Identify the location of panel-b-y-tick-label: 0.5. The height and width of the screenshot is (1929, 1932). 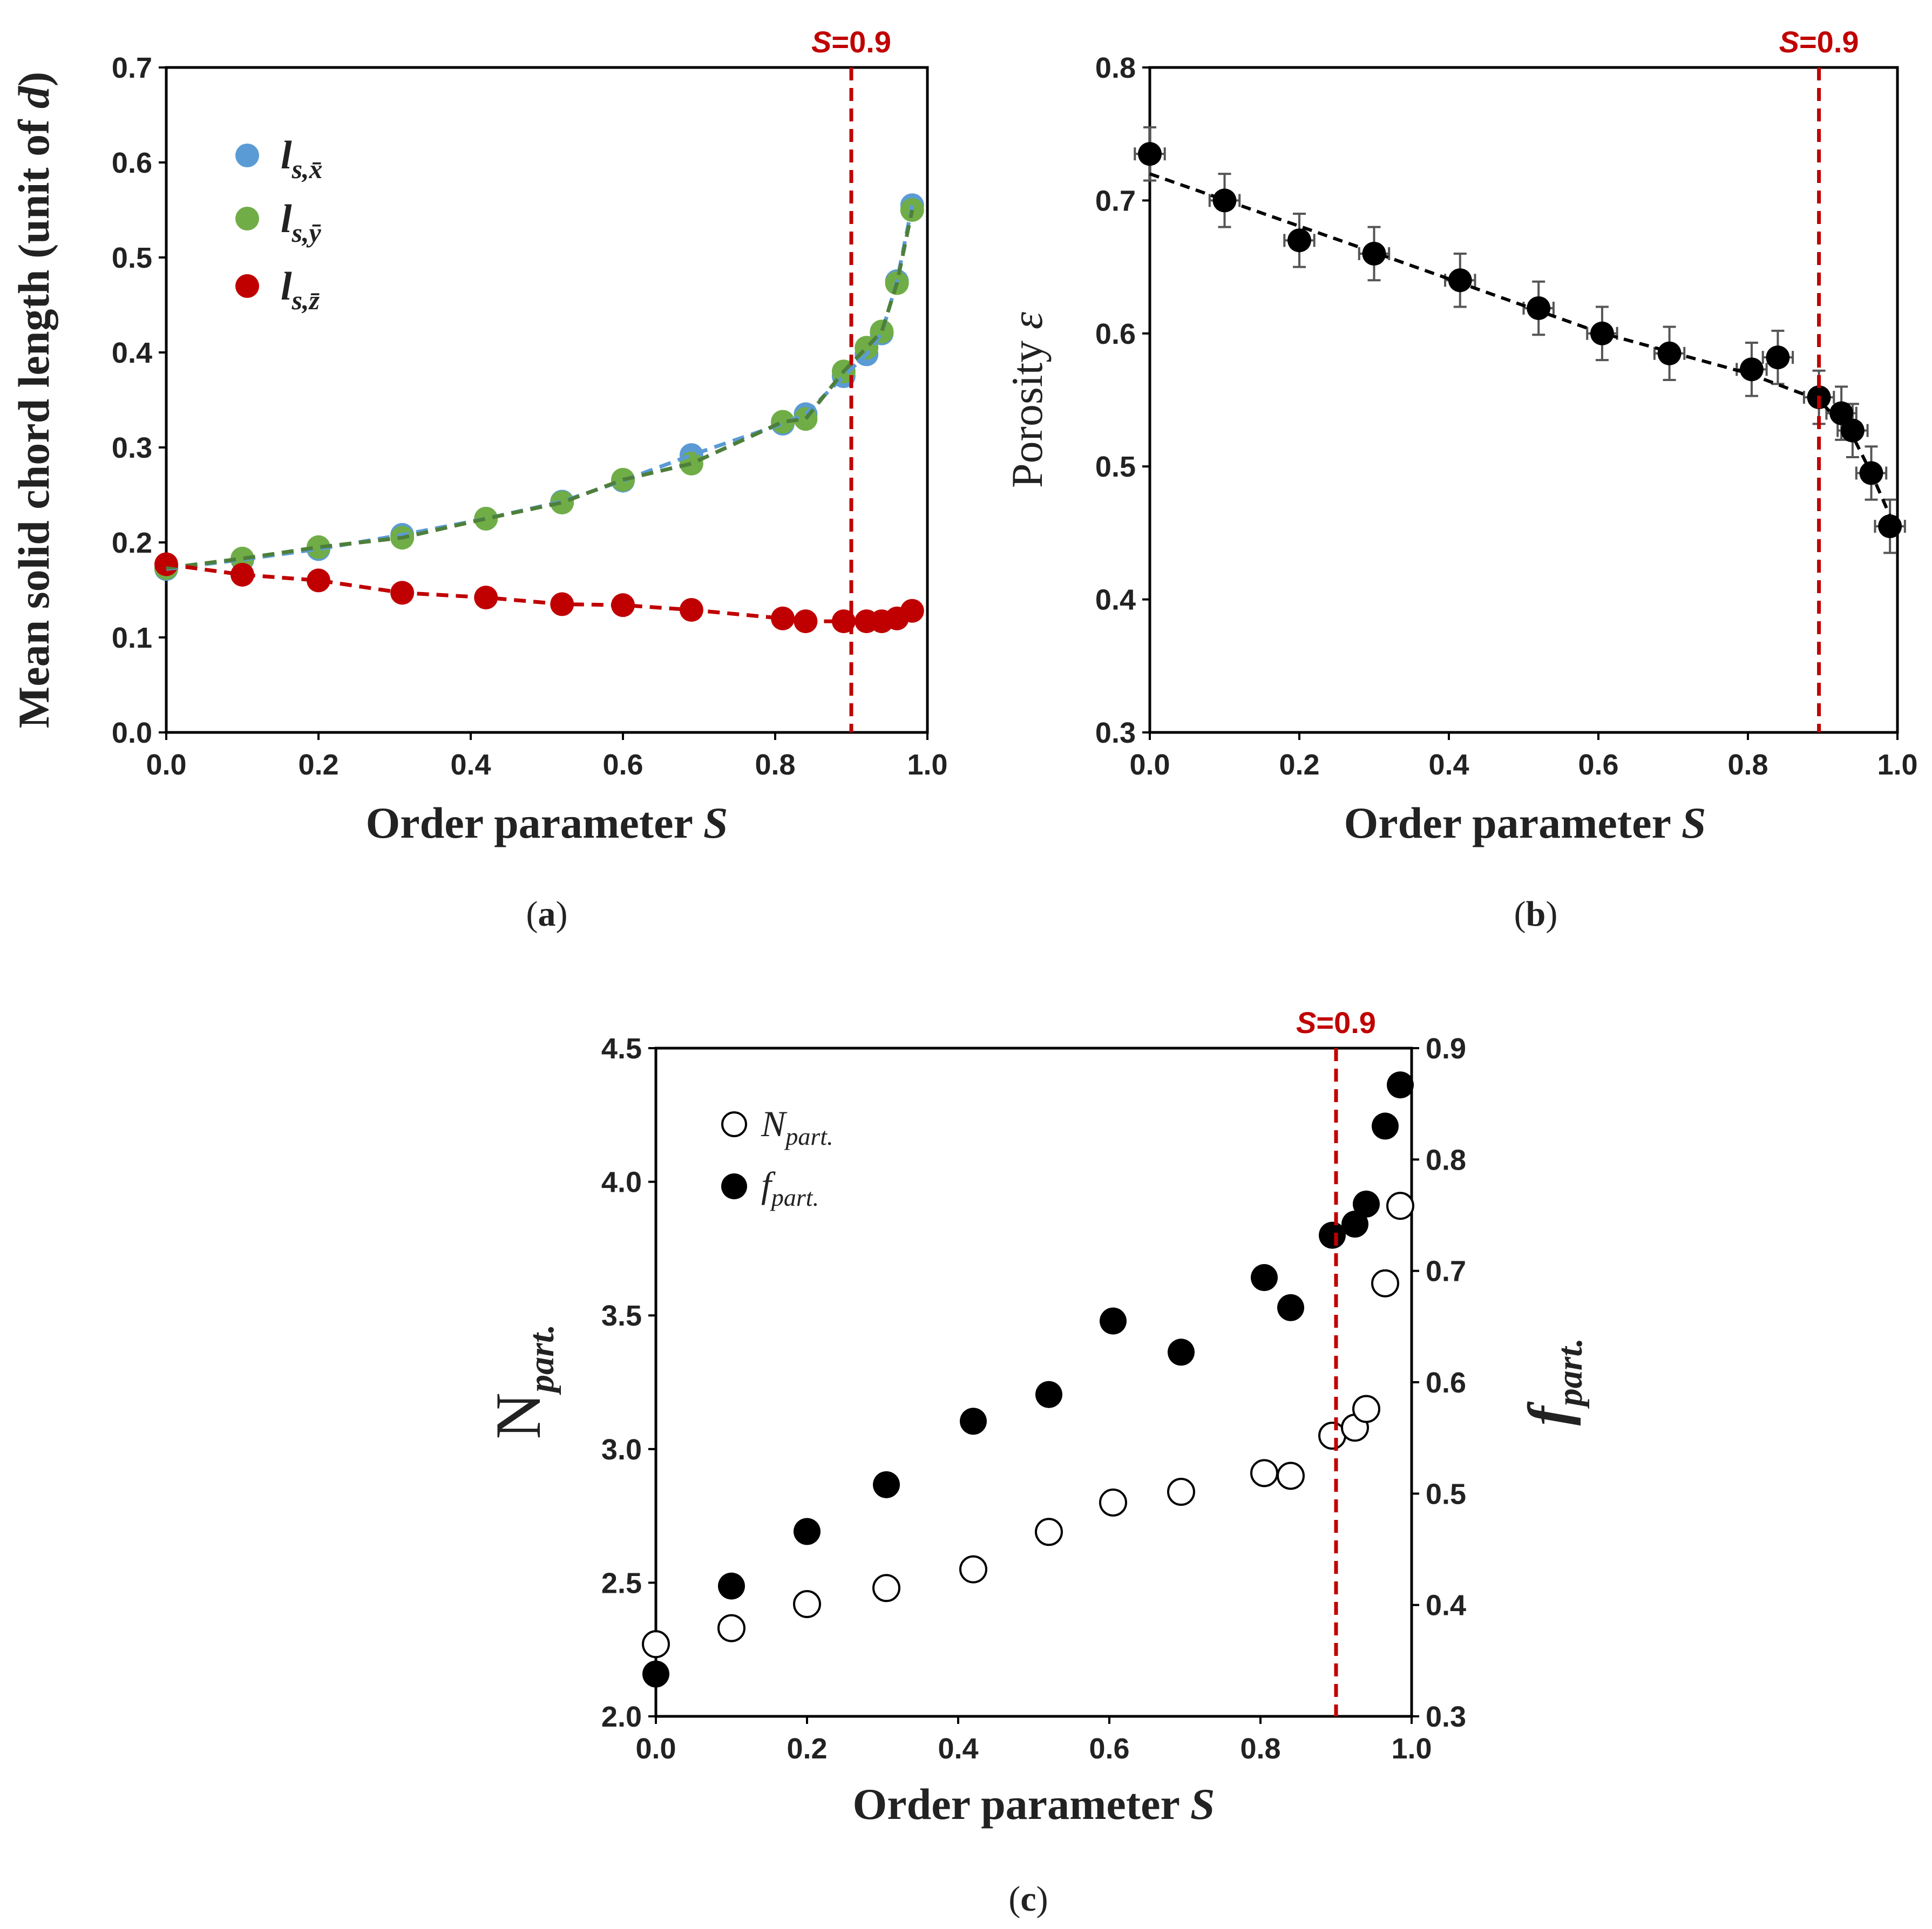
(1115, 467).